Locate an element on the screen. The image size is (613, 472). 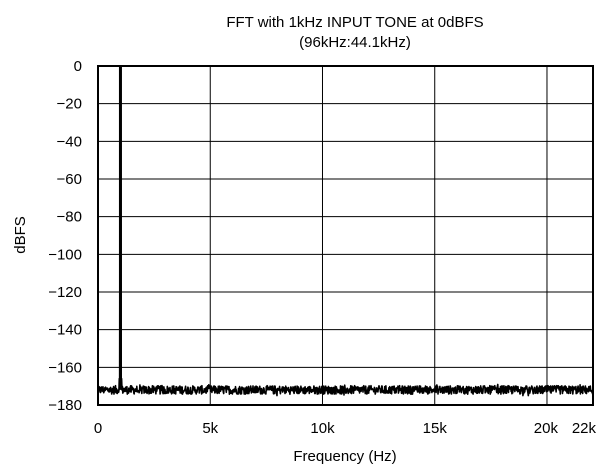
chart-subtitle: (96kHz:44.1kHz) is located at coordinates (355, 42).